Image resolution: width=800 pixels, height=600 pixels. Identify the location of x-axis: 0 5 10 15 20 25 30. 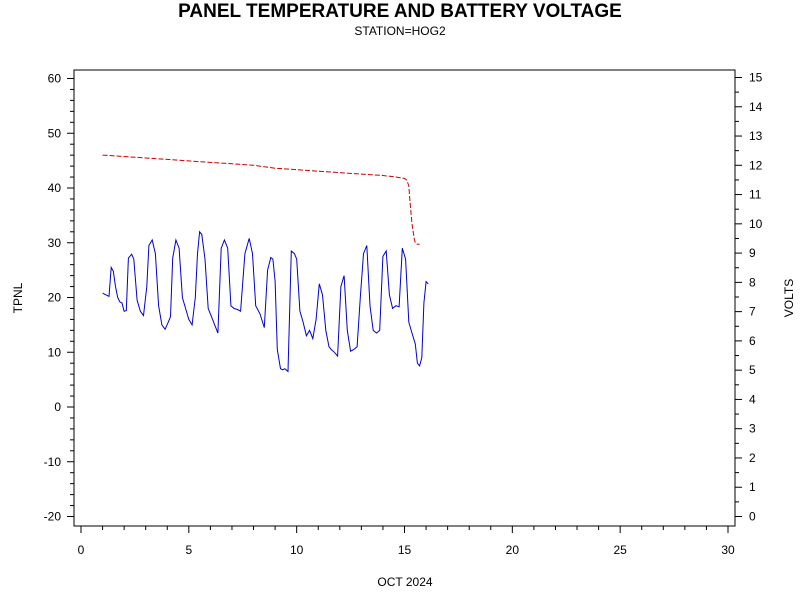
(406, 541).